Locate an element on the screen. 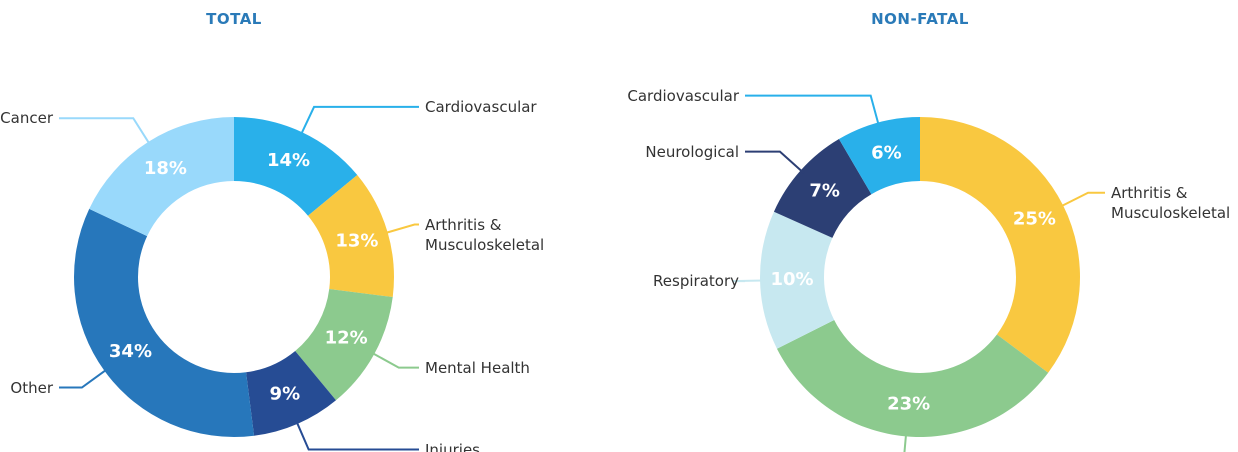 The width and height of the screenshot is (1238, 452). chart-title: NON-FATAL is located at coordinates (920, 19).